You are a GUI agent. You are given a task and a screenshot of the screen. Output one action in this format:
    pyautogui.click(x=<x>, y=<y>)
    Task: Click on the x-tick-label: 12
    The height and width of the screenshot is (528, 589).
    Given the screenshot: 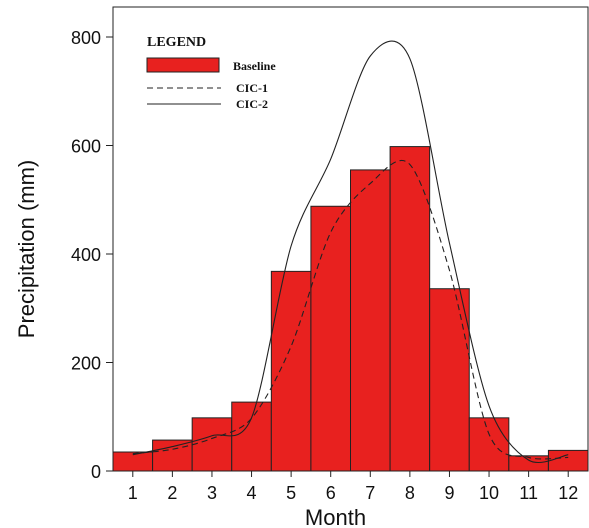 What is the action you would take?
    pyautogui.click(x=568, y=493)
    